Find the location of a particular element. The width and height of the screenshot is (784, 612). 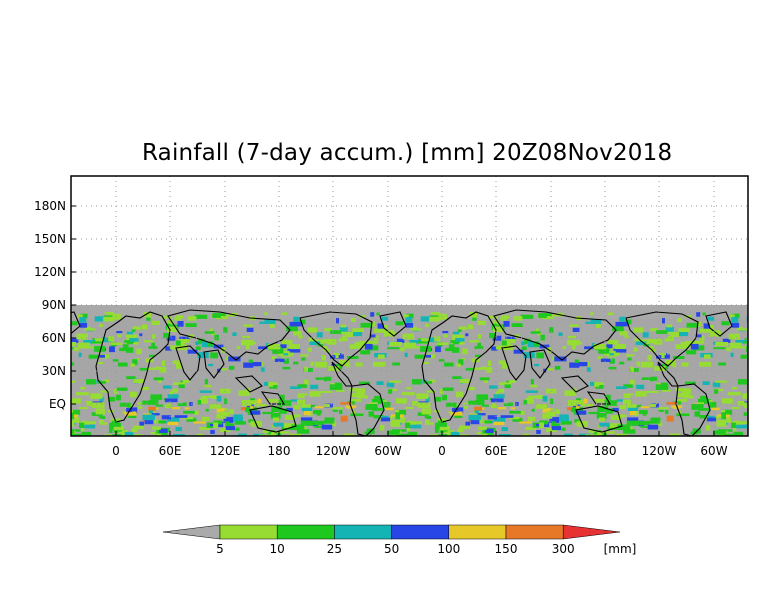

colorbar: 5 10 25 50 100 150 300 [mm] is located at coordinates (399, 540).